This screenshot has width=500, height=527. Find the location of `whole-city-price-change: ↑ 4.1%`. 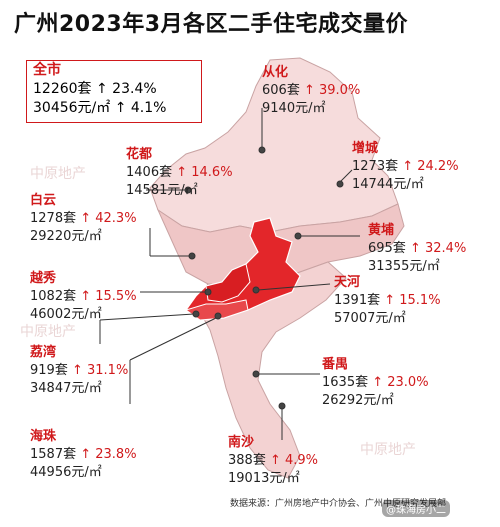

whole-city-price-change: ↑ 4.1% is located at coordinates (140, 108).